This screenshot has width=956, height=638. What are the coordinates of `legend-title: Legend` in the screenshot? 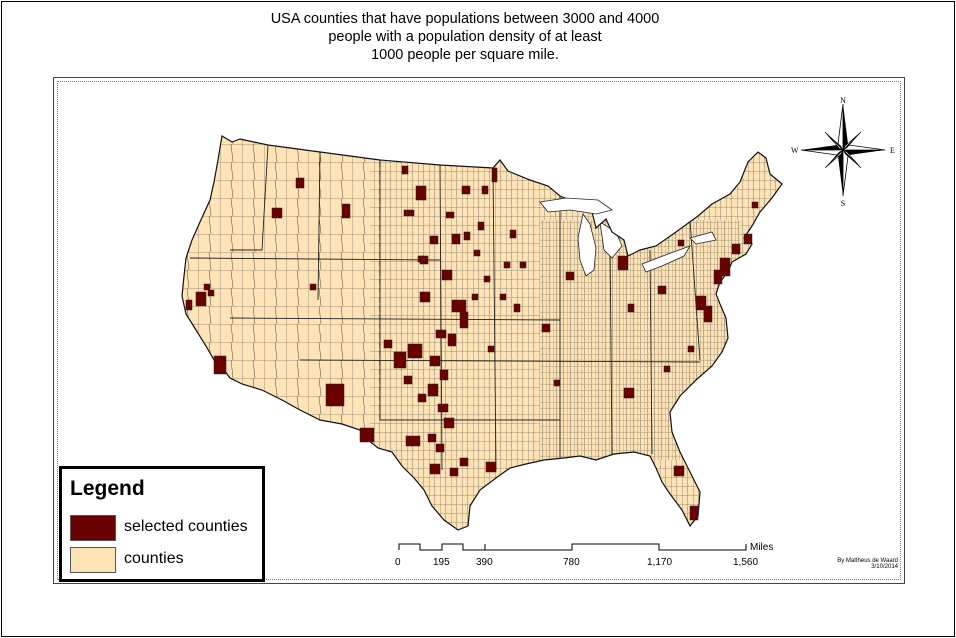 It's located at (107, 488).